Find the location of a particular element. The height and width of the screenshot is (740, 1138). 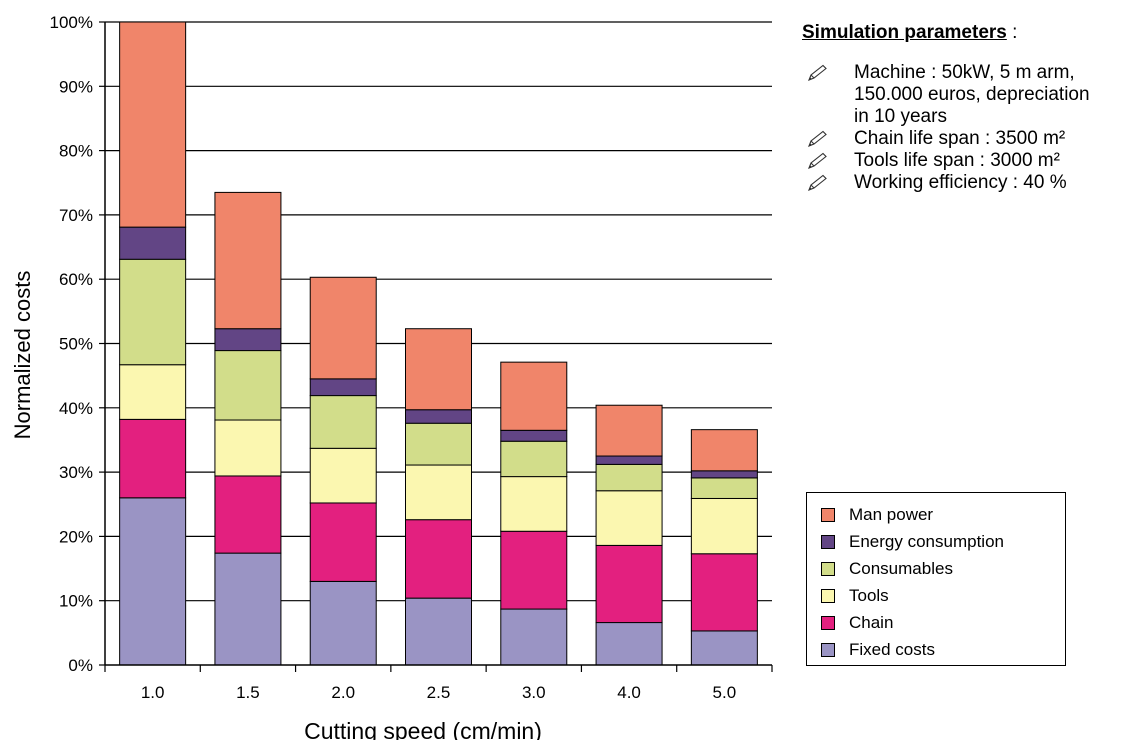

x-tick-label: 3.0 is located at coordinates (534, 692).